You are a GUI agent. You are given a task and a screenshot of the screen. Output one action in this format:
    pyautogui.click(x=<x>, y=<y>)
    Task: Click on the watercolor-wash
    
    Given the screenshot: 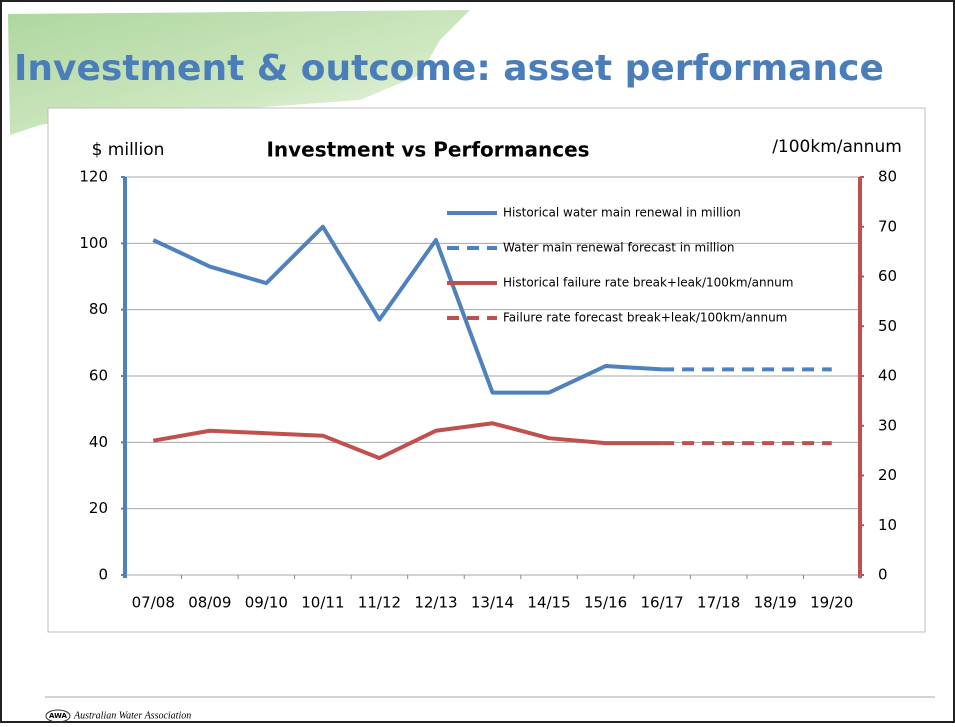 What is the action you would take?
    pyautogui.click(x=239, y=72)
    